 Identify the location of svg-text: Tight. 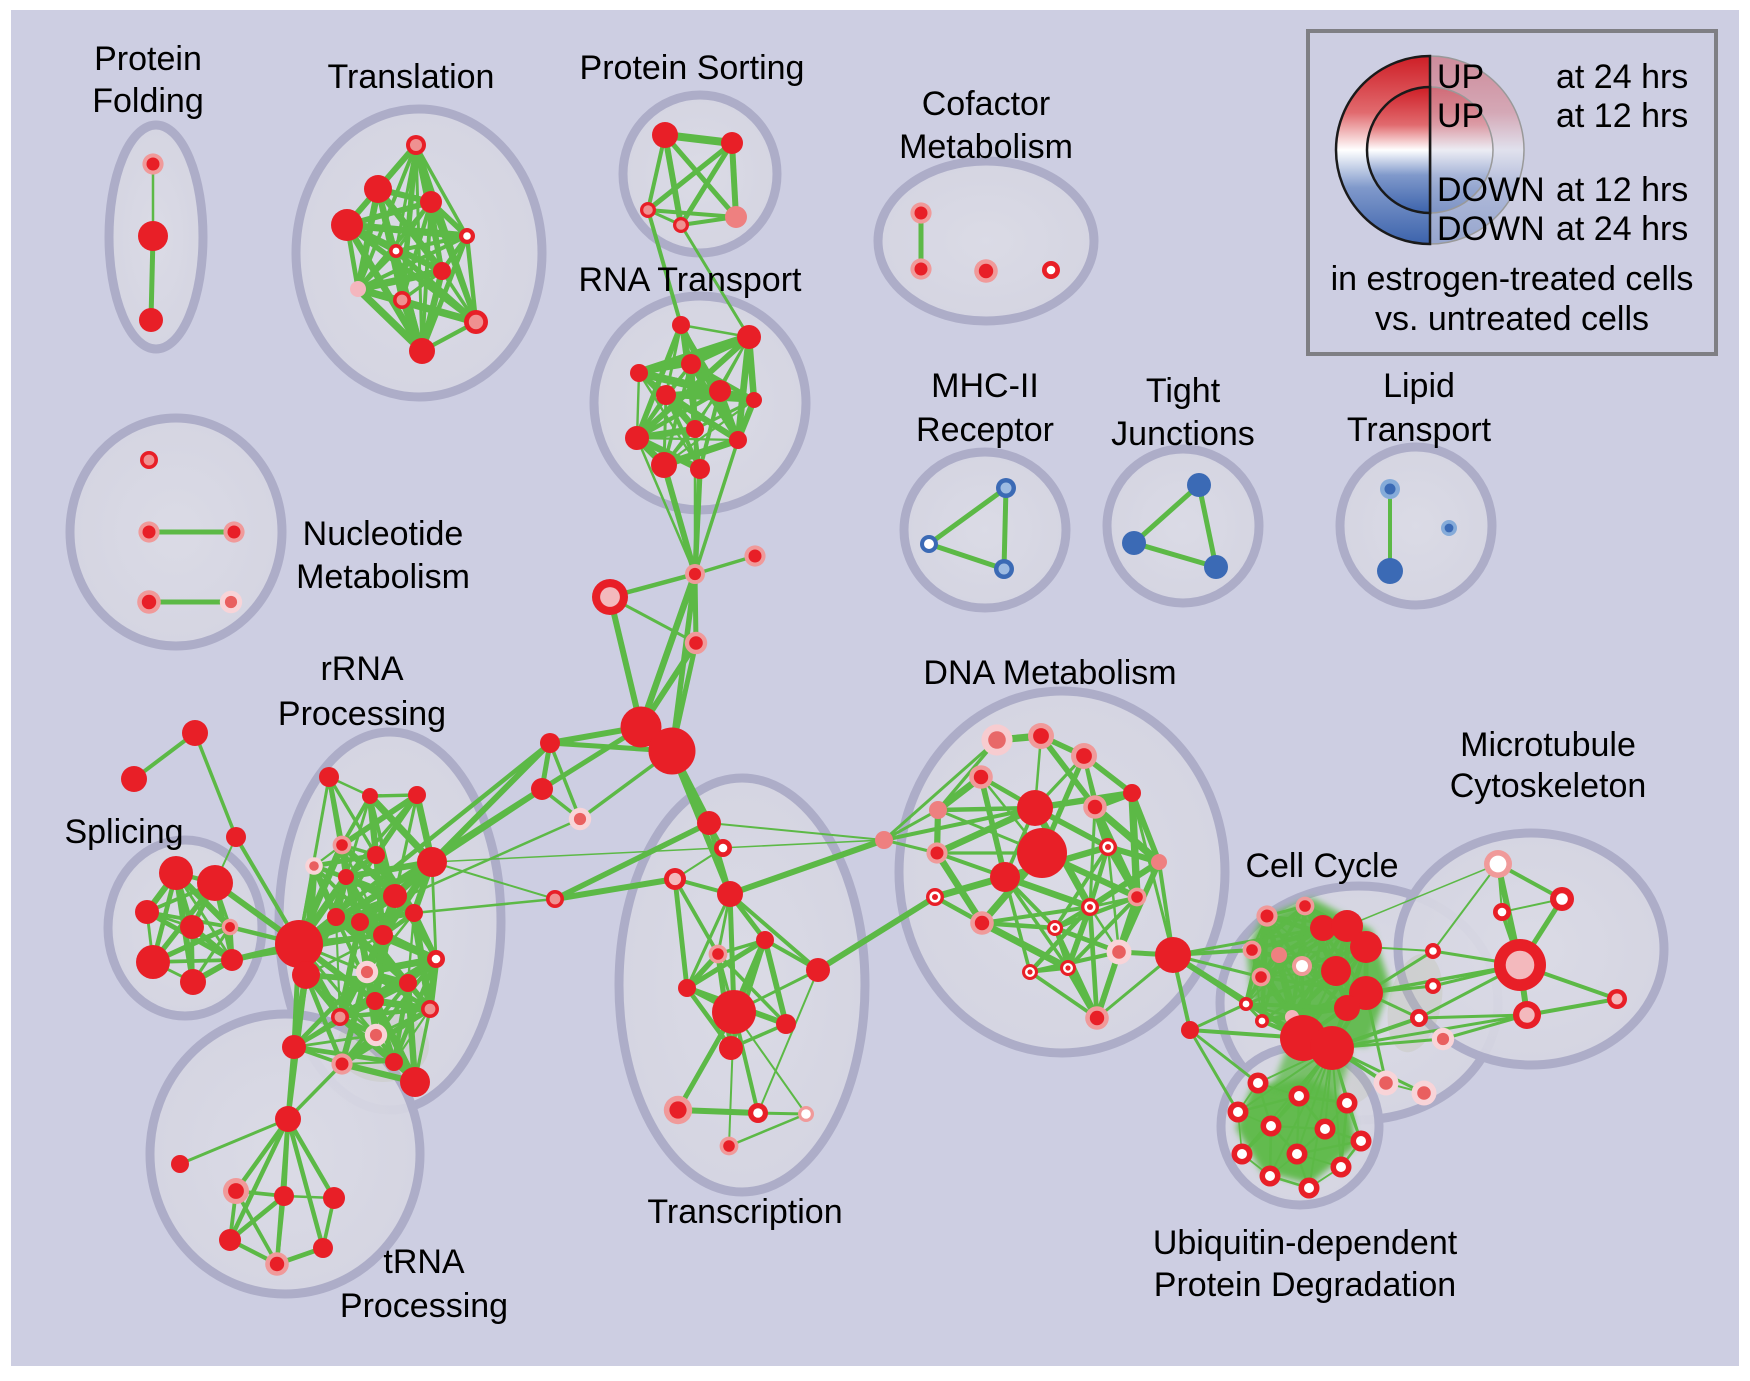
(1183, 391).